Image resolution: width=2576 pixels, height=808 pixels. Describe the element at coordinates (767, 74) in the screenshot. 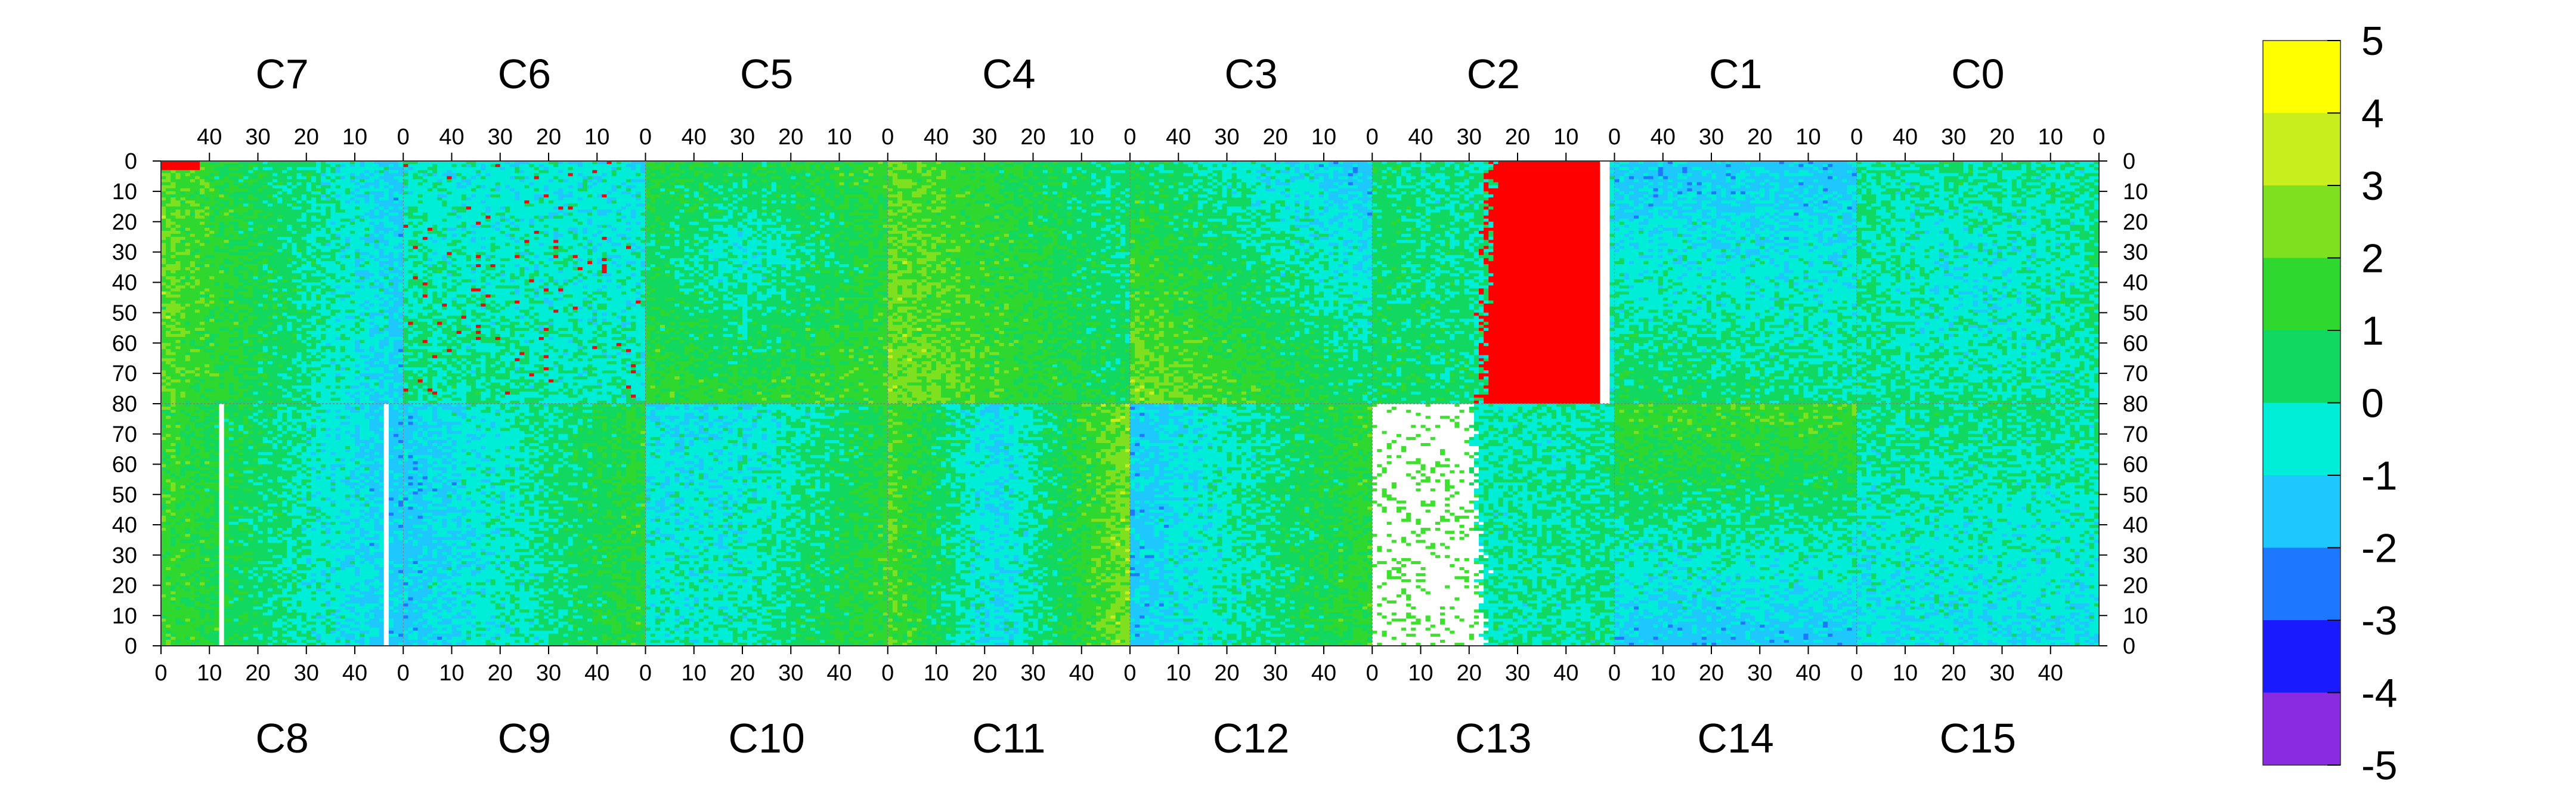

I see `panel-label: C5` at that location.